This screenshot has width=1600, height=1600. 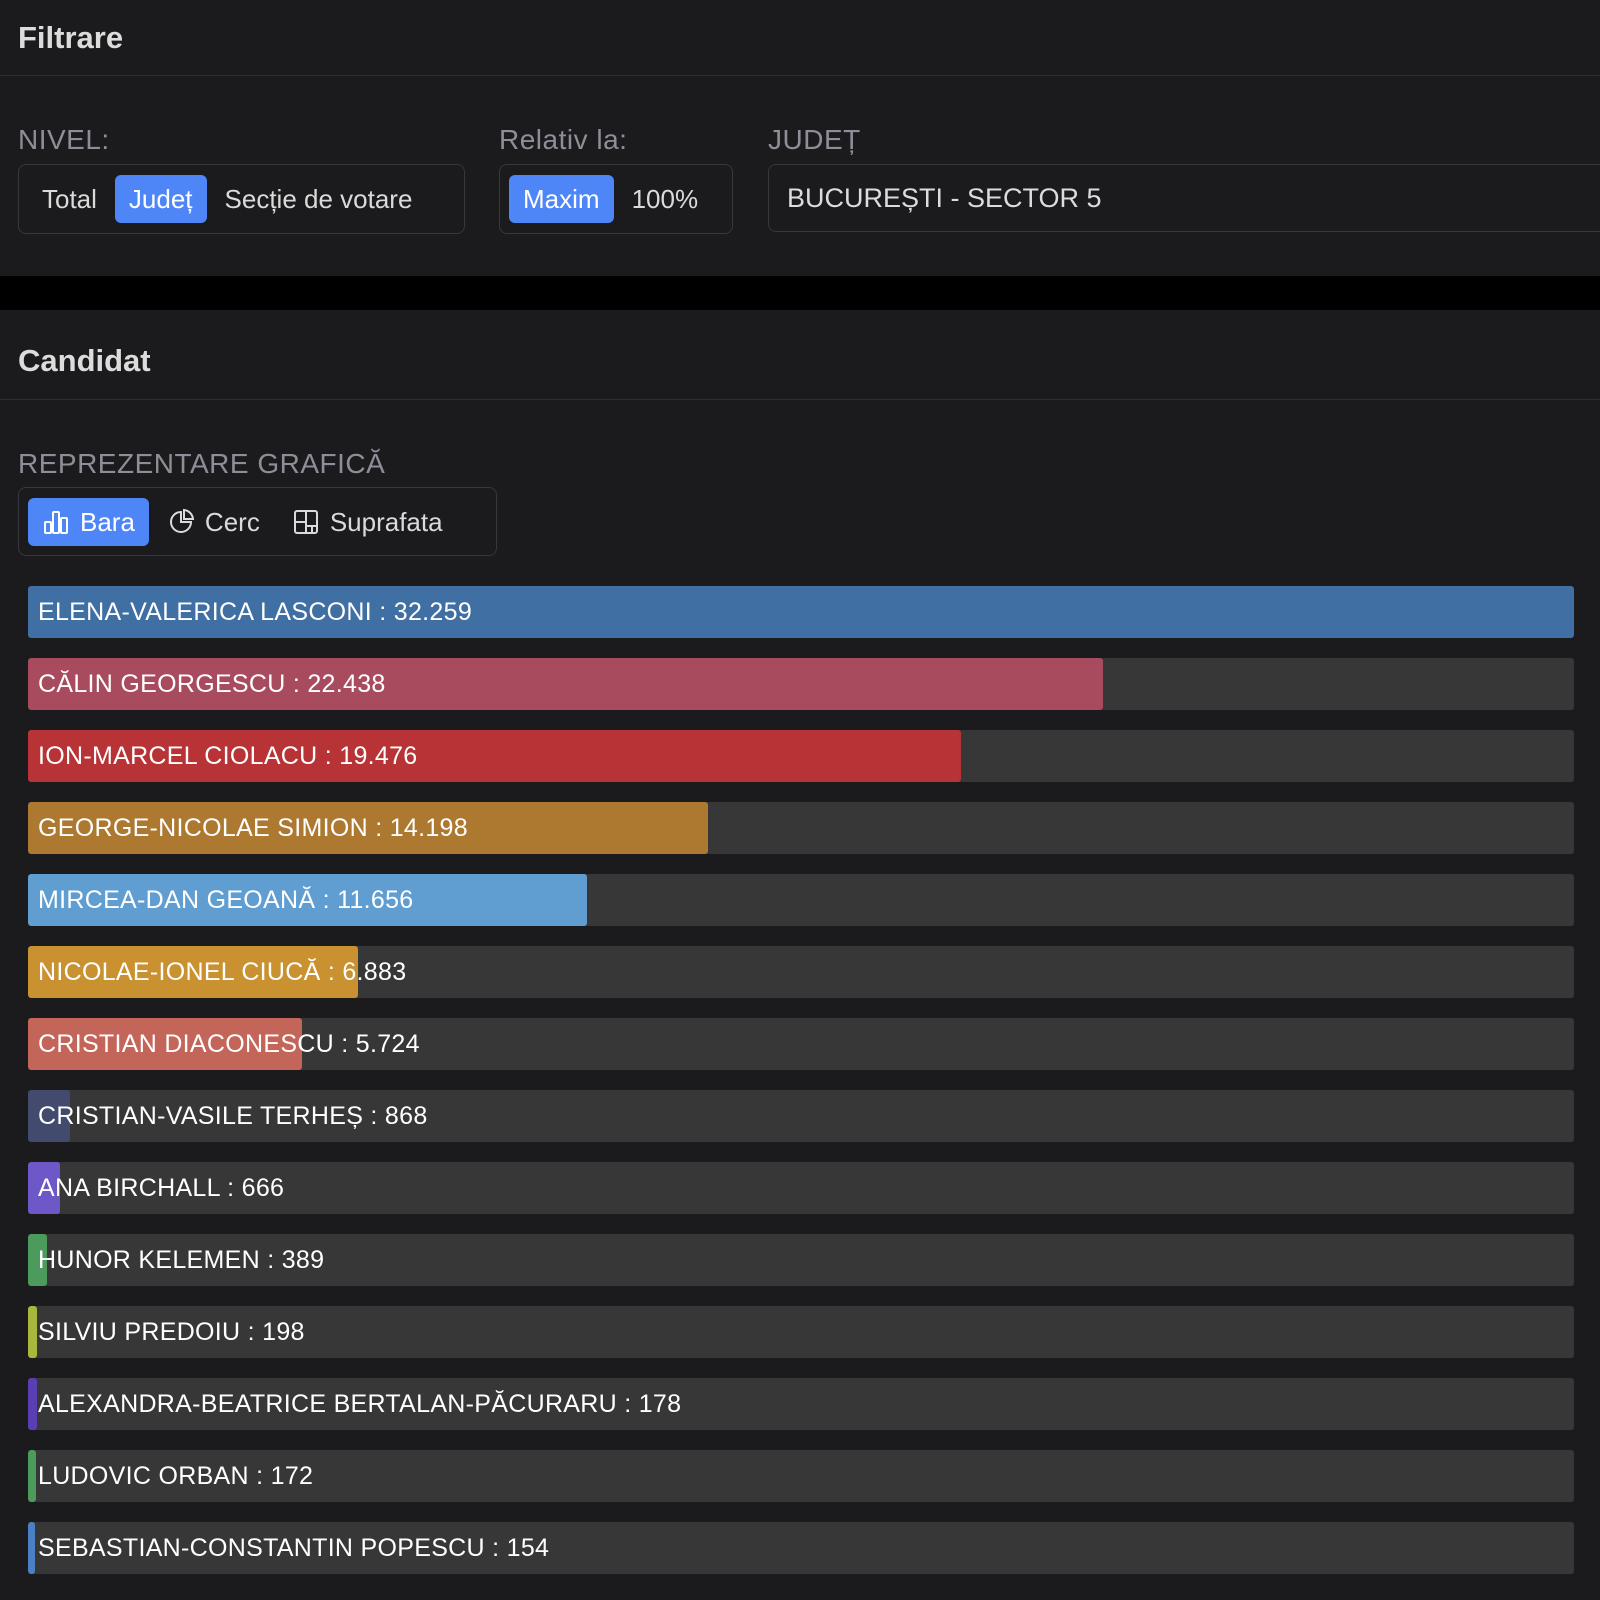 What do you see at coordinates (229, 1044) in the screenshot?
I see `candidate-bar-label: CRISTIAN DIACONESCU : 5.724` at bounding box center [229, 1044].